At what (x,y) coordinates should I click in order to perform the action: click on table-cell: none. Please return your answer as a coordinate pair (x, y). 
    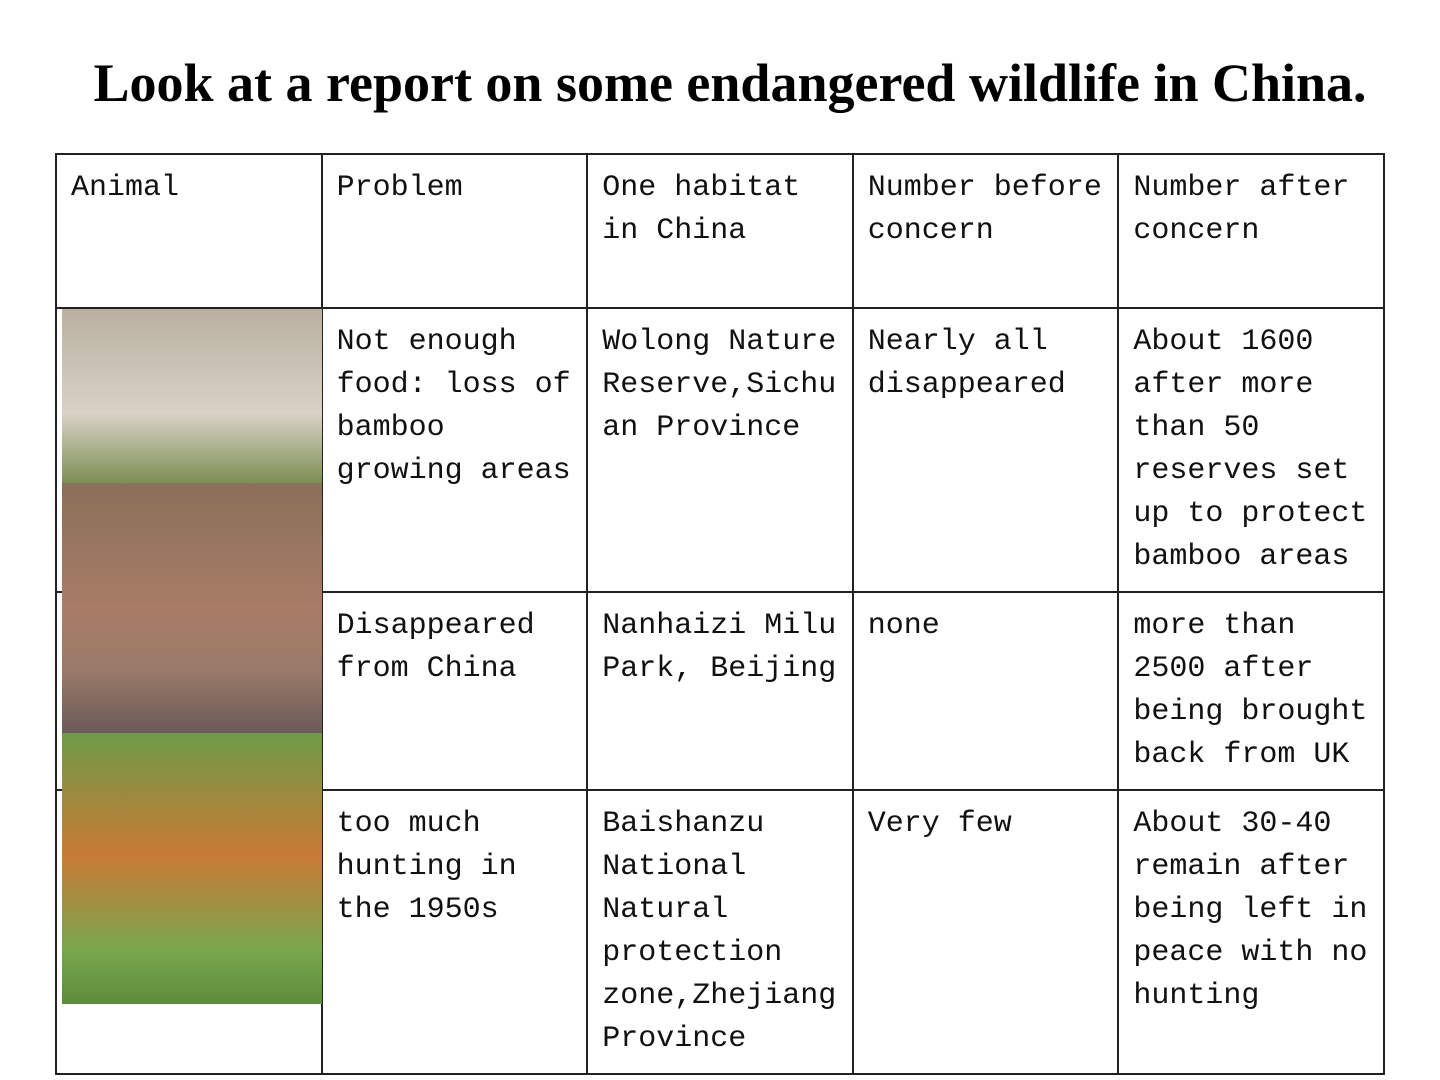
    Looking at the image, I should click on (985, 691).